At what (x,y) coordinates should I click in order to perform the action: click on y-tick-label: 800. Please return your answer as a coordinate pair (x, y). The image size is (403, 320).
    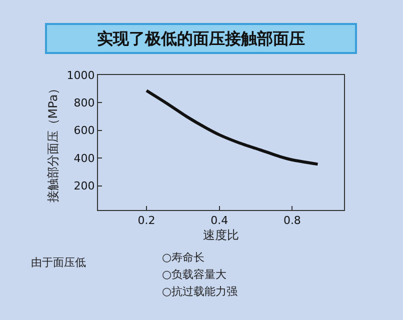
    Looking at the image, I should click on (84, 103).